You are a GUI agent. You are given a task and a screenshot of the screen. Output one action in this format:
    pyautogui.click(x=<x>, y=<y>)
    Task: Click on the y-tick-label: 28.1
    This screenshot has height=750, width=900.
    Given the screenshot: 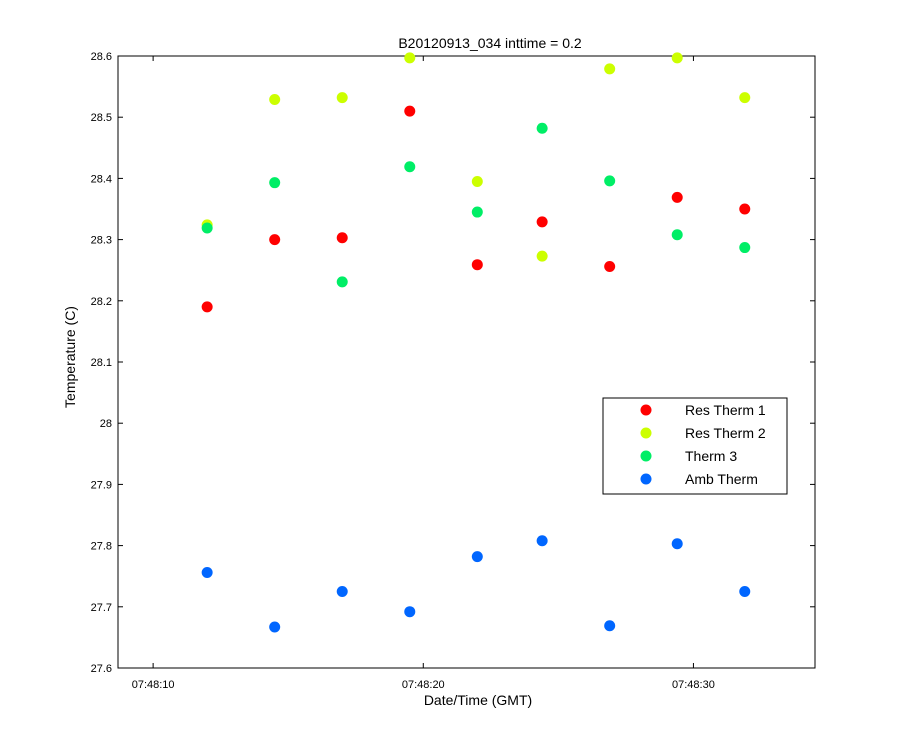 What is the action you would take?
    pyautogui.click(x=101, y=363)
    